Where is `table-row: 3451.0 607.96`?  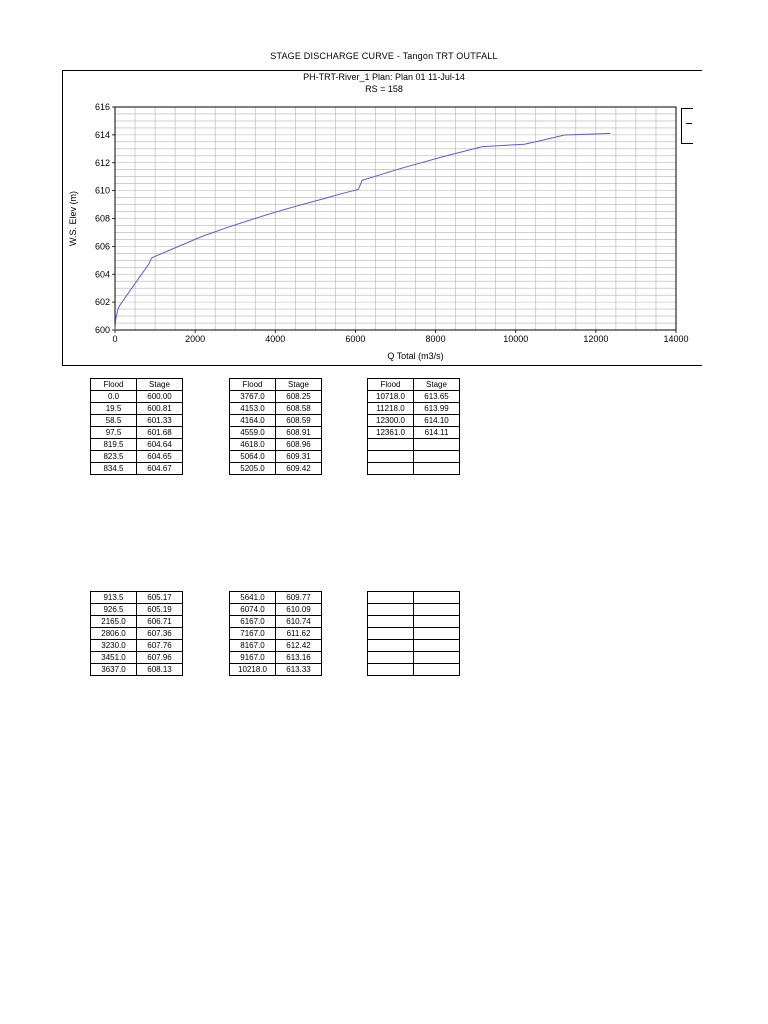 table-row: 3451.0 607.96 is located at coordinates (136, 657).